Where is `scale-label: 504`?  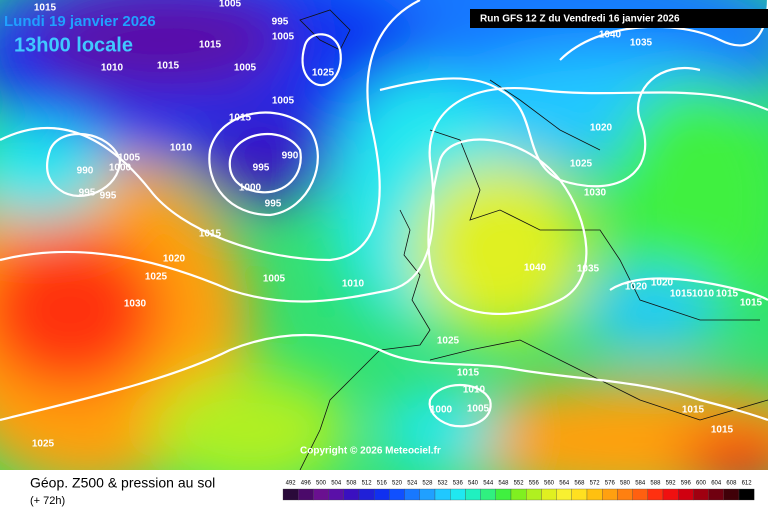 scale-label: 504 is located at coordinates (336, 484).